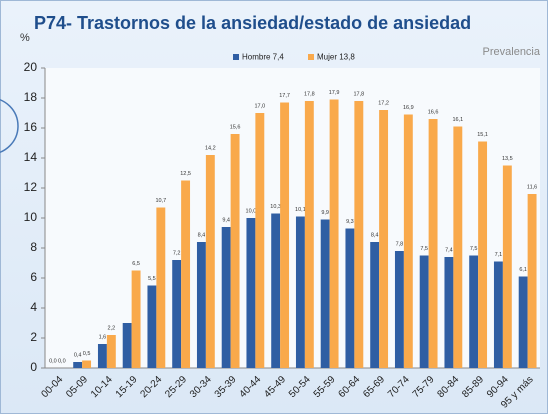 This screenshot has width=548, height=414. What do you see at coordinates (78, 355) in the screenshot?
I see `data-label: 0,4` at bounding box center [78, 355].